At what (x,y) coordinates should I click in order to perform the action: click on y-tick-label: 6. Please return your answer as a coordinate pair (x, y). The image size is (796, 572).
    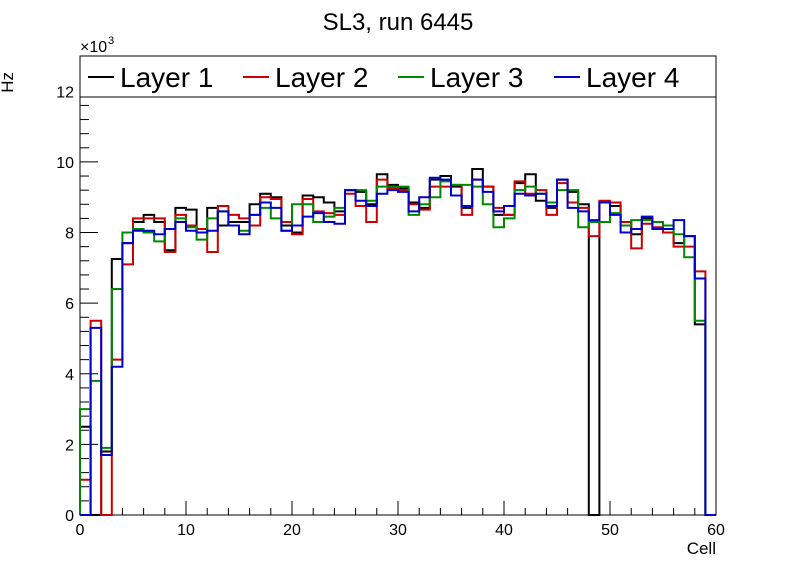
    Looking at the image, I should click on (69, 304).